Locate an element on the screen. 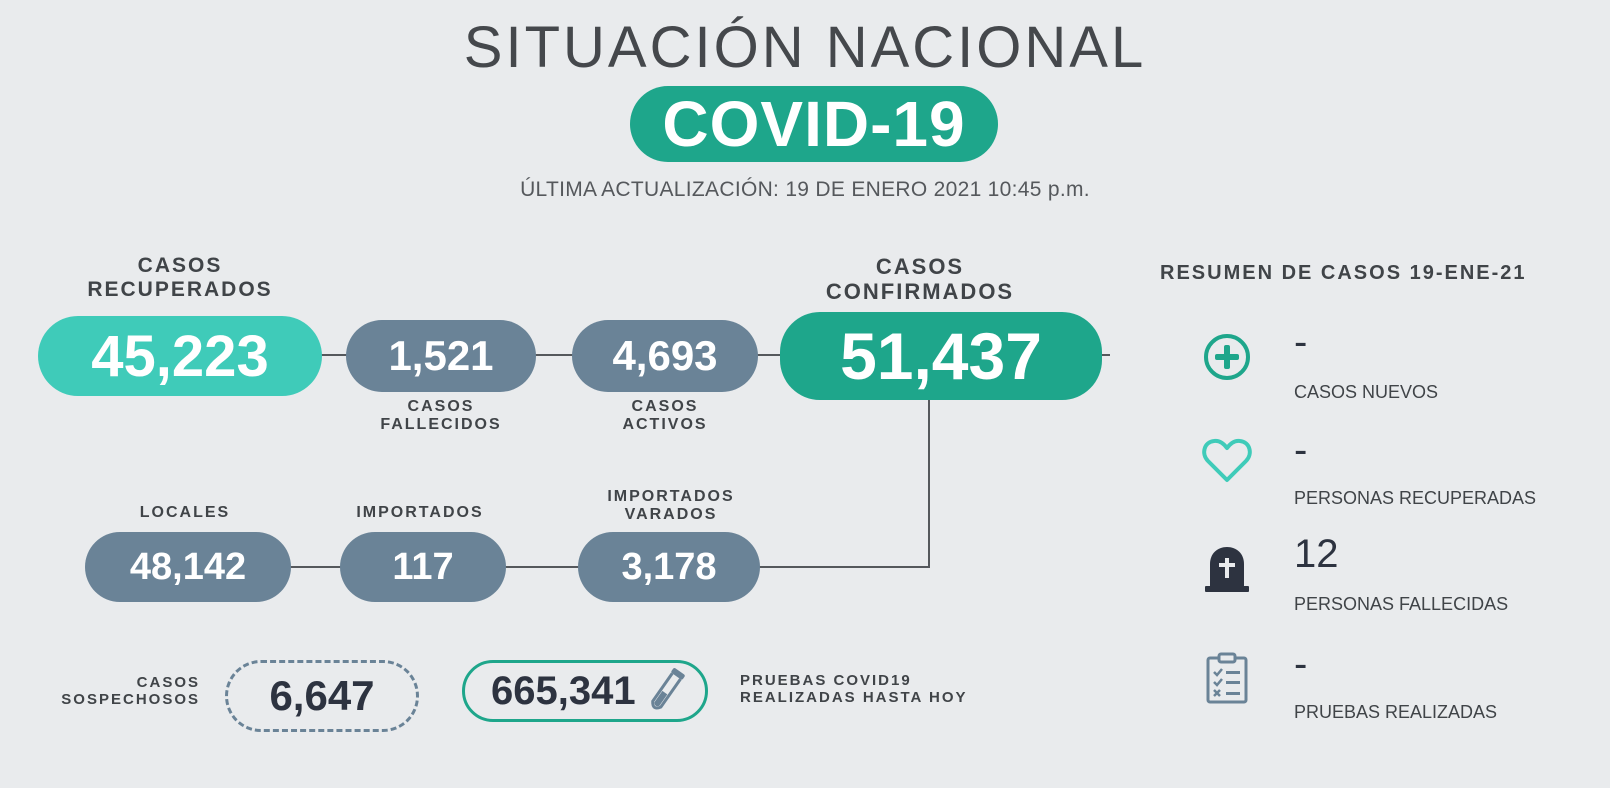 Image resolution: width=1610 pixels, height=788 pixels. connector-line-vertical is located at coordinates (929, 483).